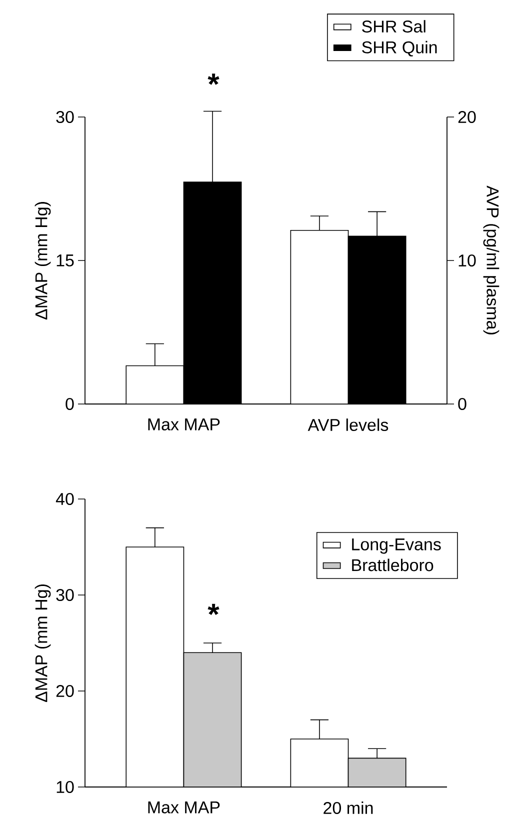 The height and width of the screenshot is (819, 529). Describe the element at coordinates (65, 260) in the screenshot. I see `y-tick-label: 15` at that location.